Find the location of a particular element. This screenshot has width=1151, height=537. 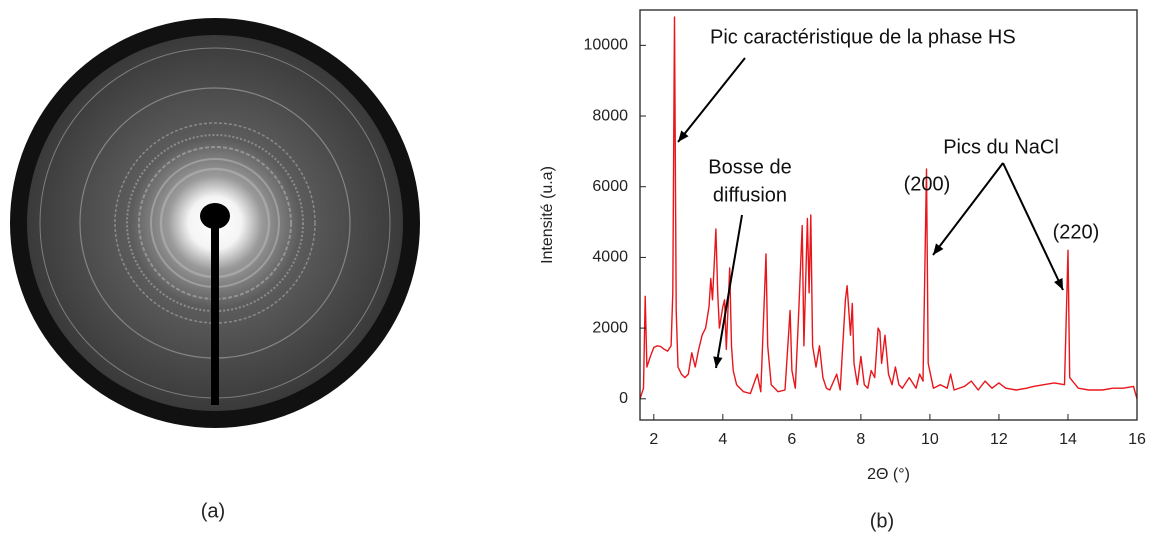

panel-label: (b) is located at coordinates (882, 521).